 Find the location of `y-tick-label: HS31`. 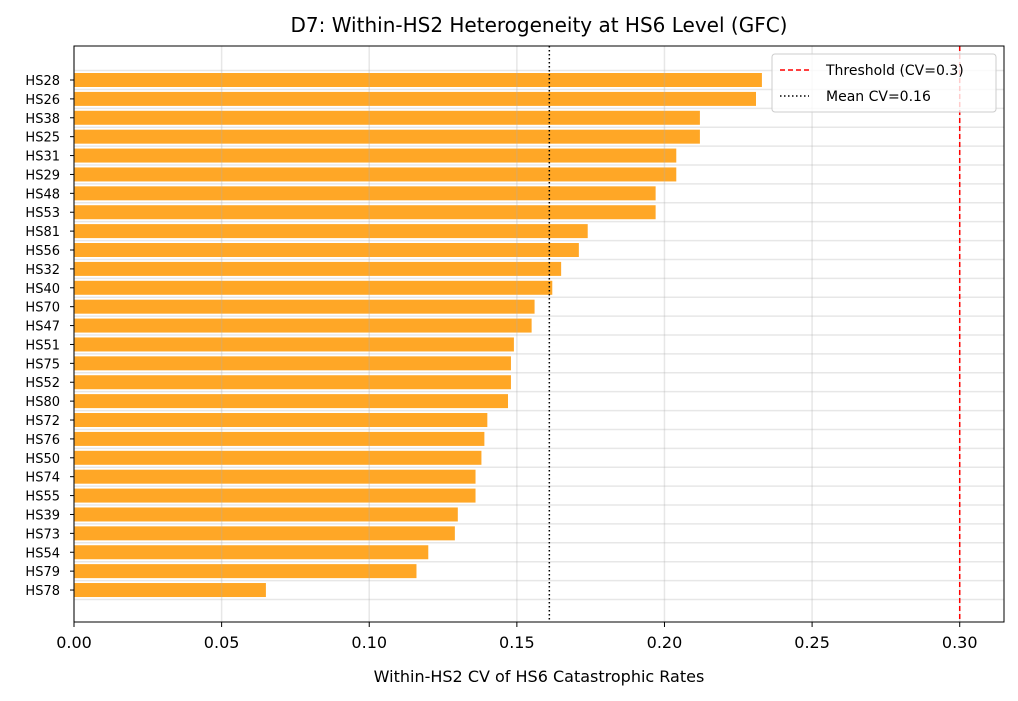

y-tick-label: HS31 is located at coordinates (42, 157).